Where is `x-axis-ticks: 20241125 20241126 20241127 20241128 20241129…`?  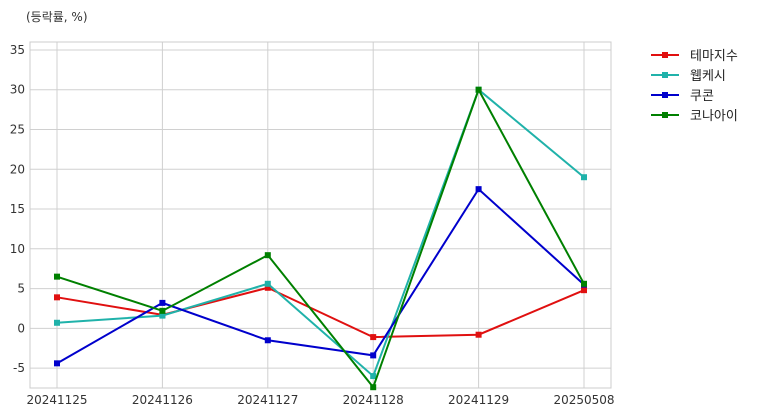 x-axis-ticks: 20241125 20241126 20241127 20241128 20241129… is located at coordinates (320, 400).